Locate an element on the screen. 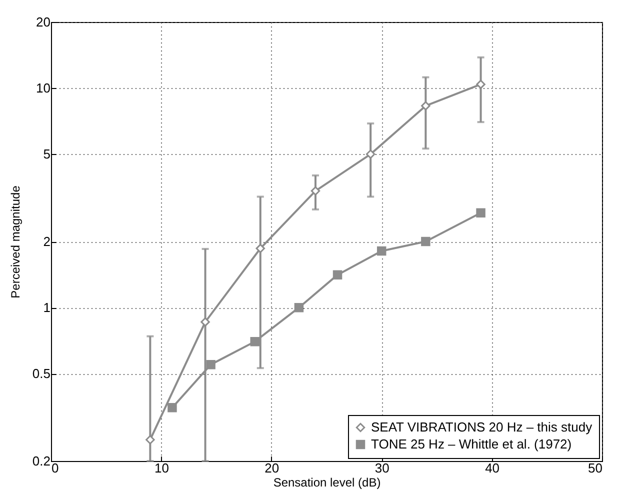 The width and height of the screenshot is (638, 492). y-tick-label: 0.5 is located at coordinates (41, 374).